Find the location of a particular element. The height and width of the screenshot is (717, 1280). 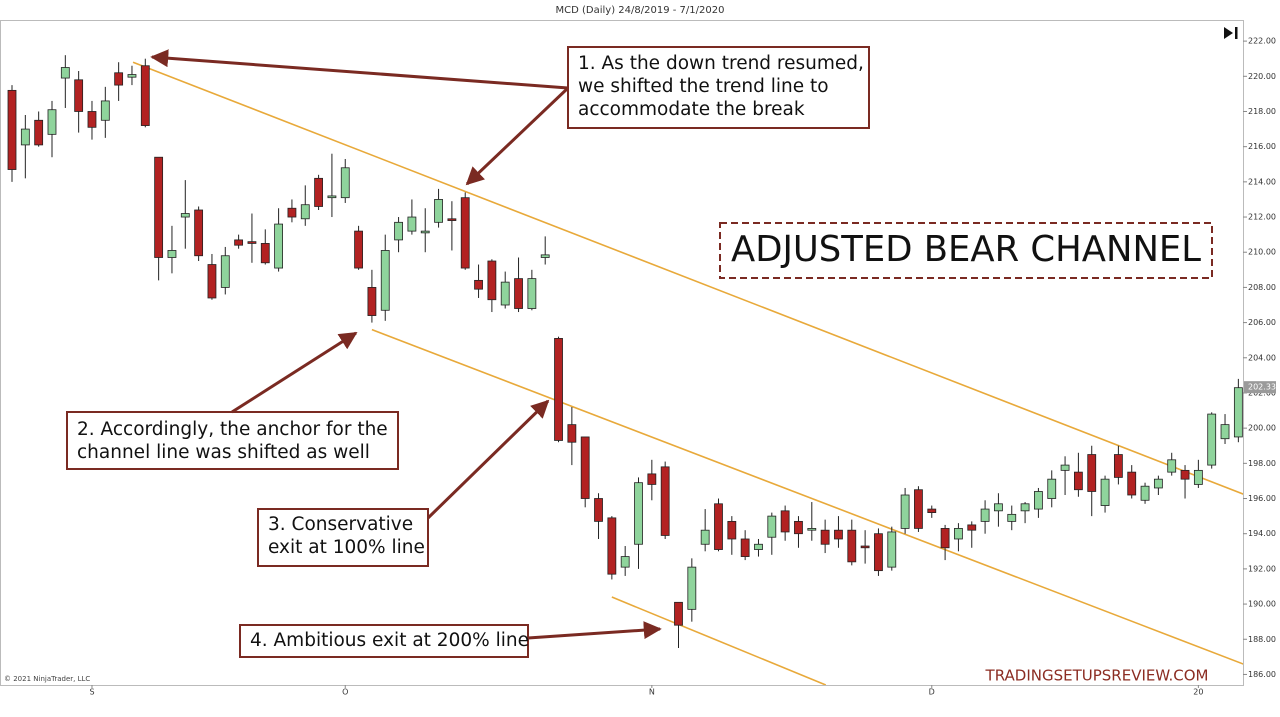

y-tick-label: 222.00 is located at coordinates (1262, 41).